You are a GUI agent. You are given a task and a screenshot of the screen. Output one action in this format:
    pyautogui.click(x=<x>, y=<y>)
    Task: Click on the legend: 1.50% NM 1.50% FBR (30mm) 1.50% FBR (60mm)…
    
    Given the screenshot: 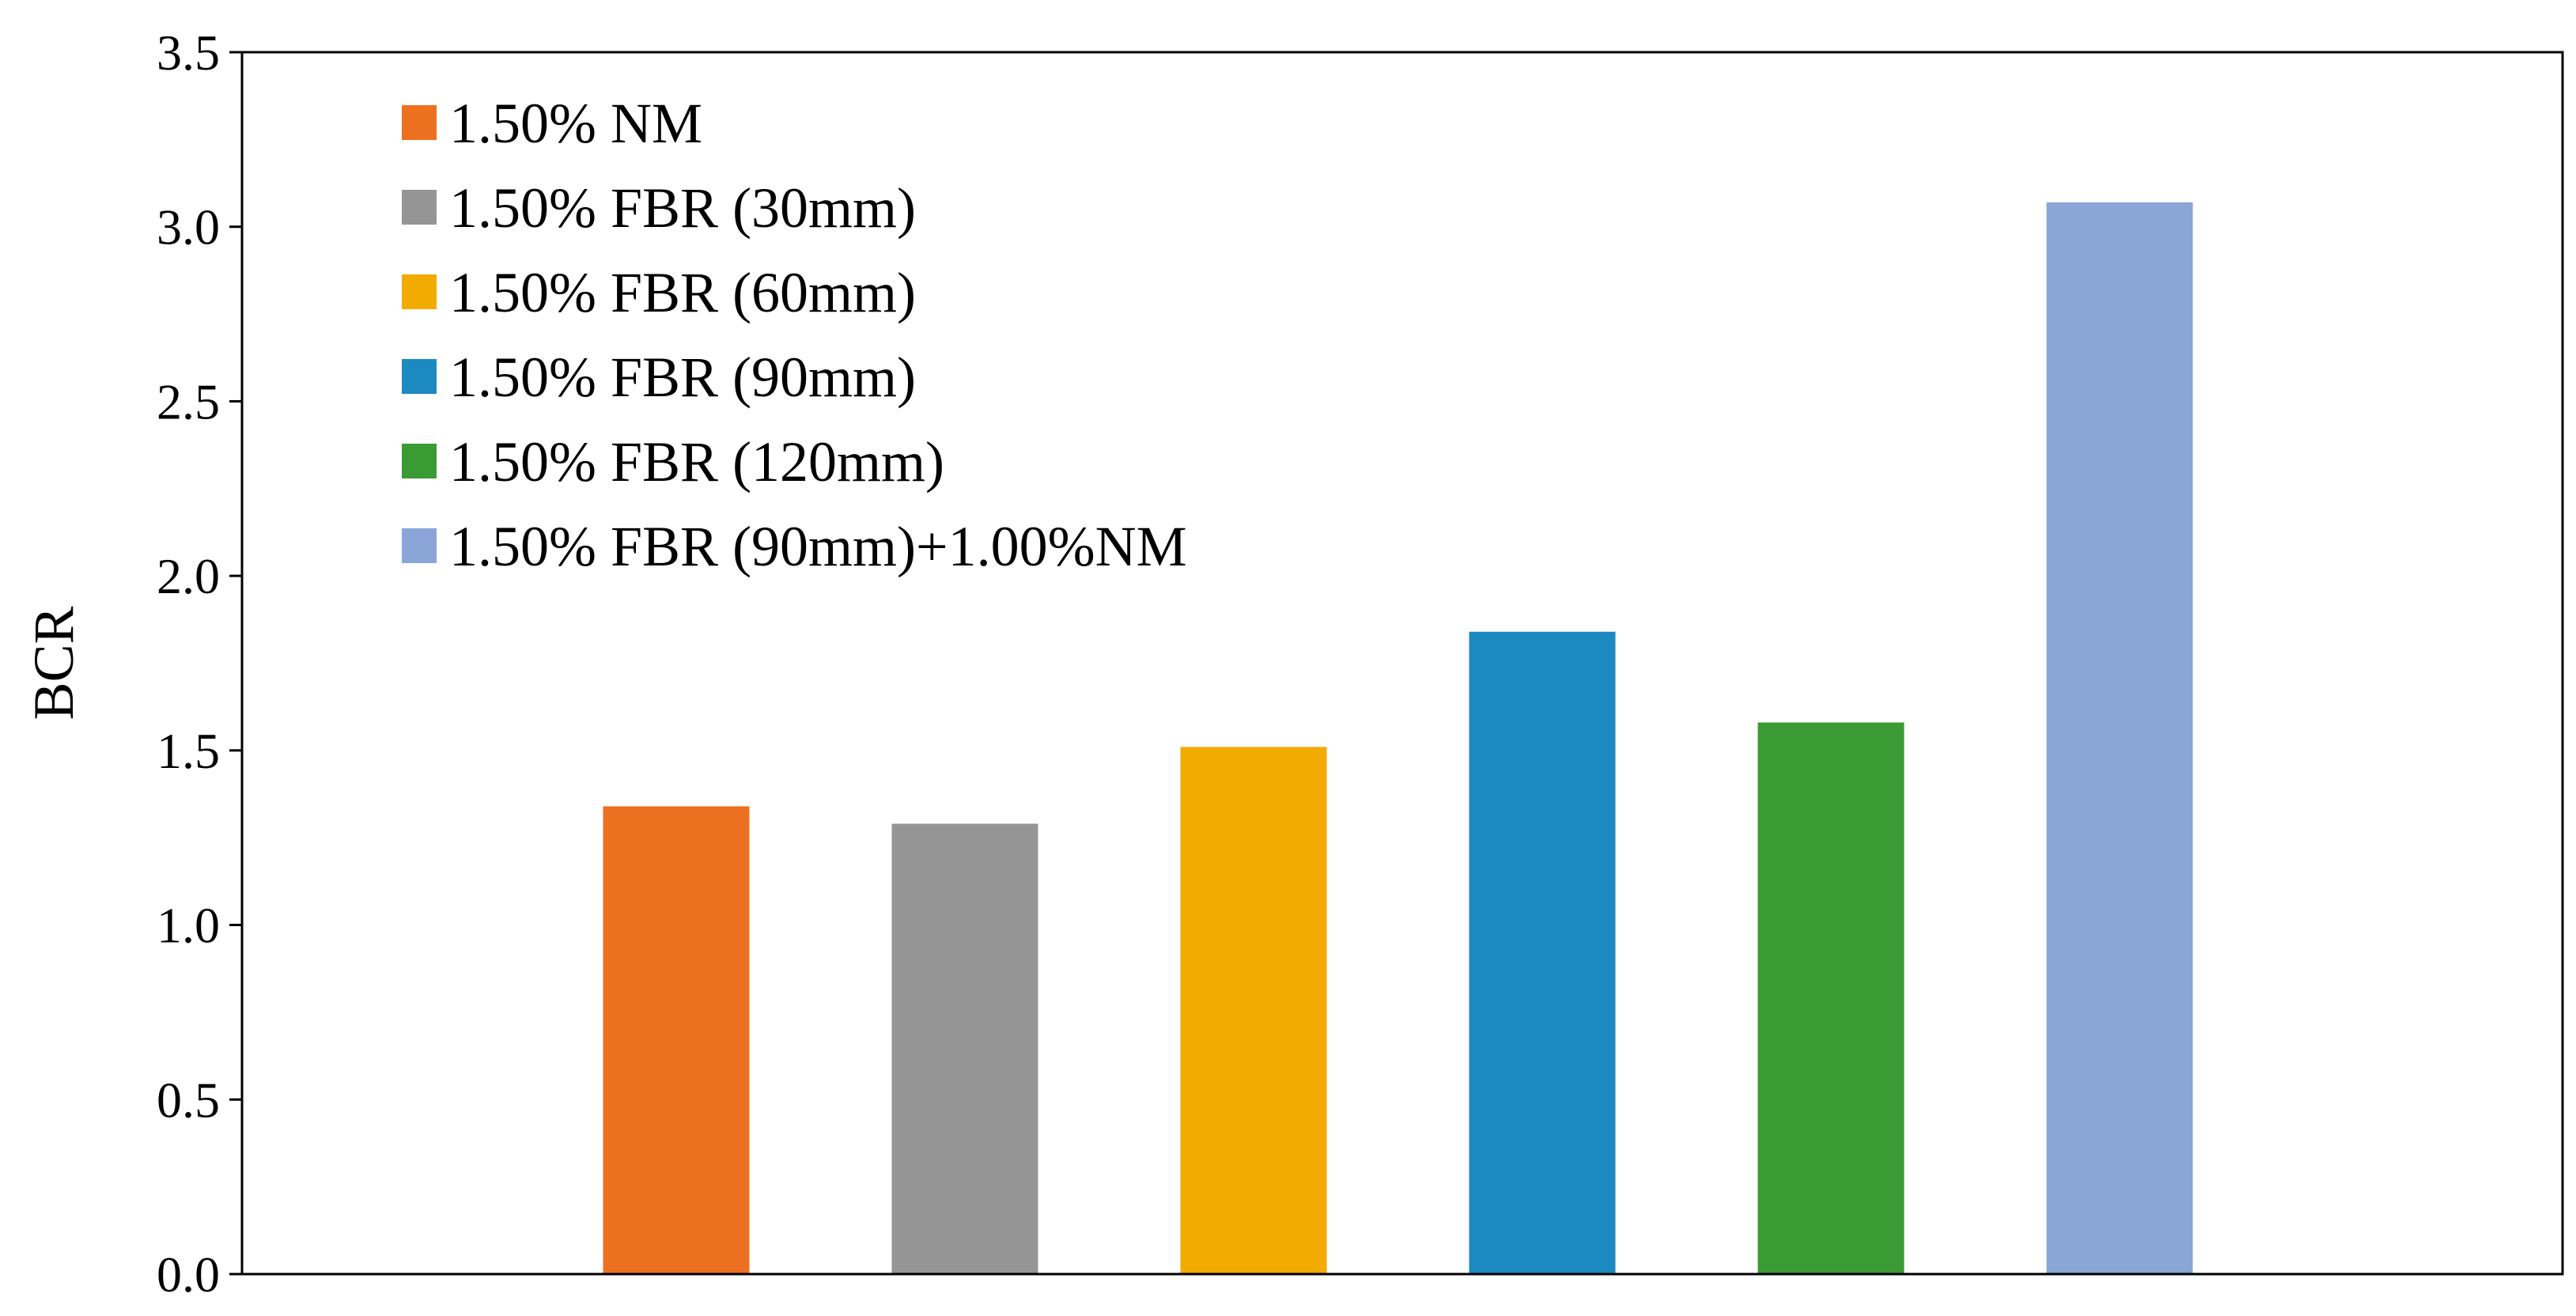 What is the action you would take?
    pyautogui.click(x=794, y=335)
    